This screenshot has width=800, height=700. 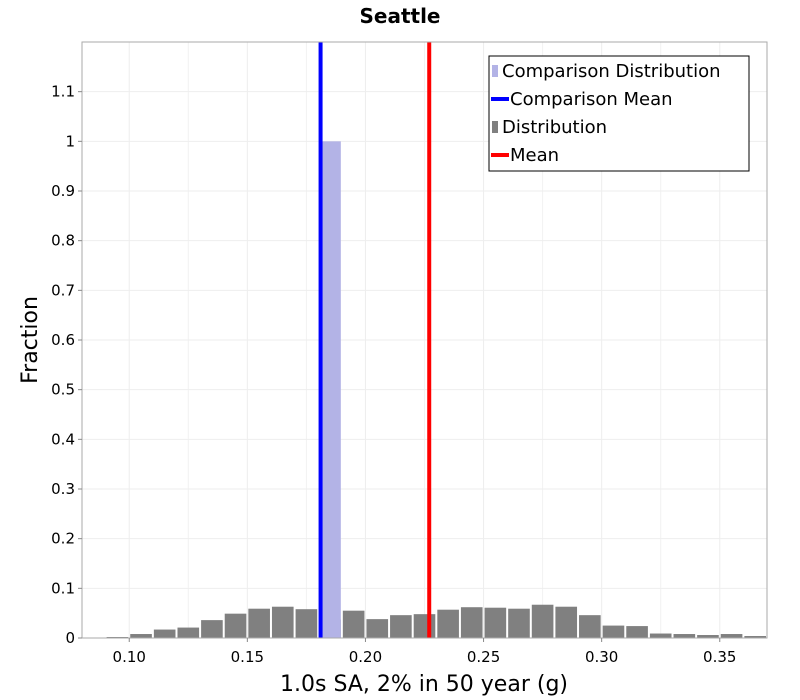 What do you see at coordinates (63, 241) in the screenshot?
I see `y-tick-label: 0.8` at bounding box center [63, 241].